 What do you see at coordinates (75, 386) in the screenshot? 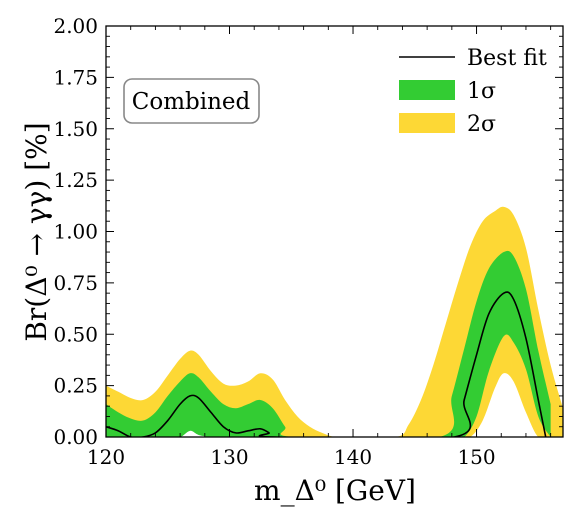
I see `y-tick-label: 0.25` at bounding box center [75, 386].